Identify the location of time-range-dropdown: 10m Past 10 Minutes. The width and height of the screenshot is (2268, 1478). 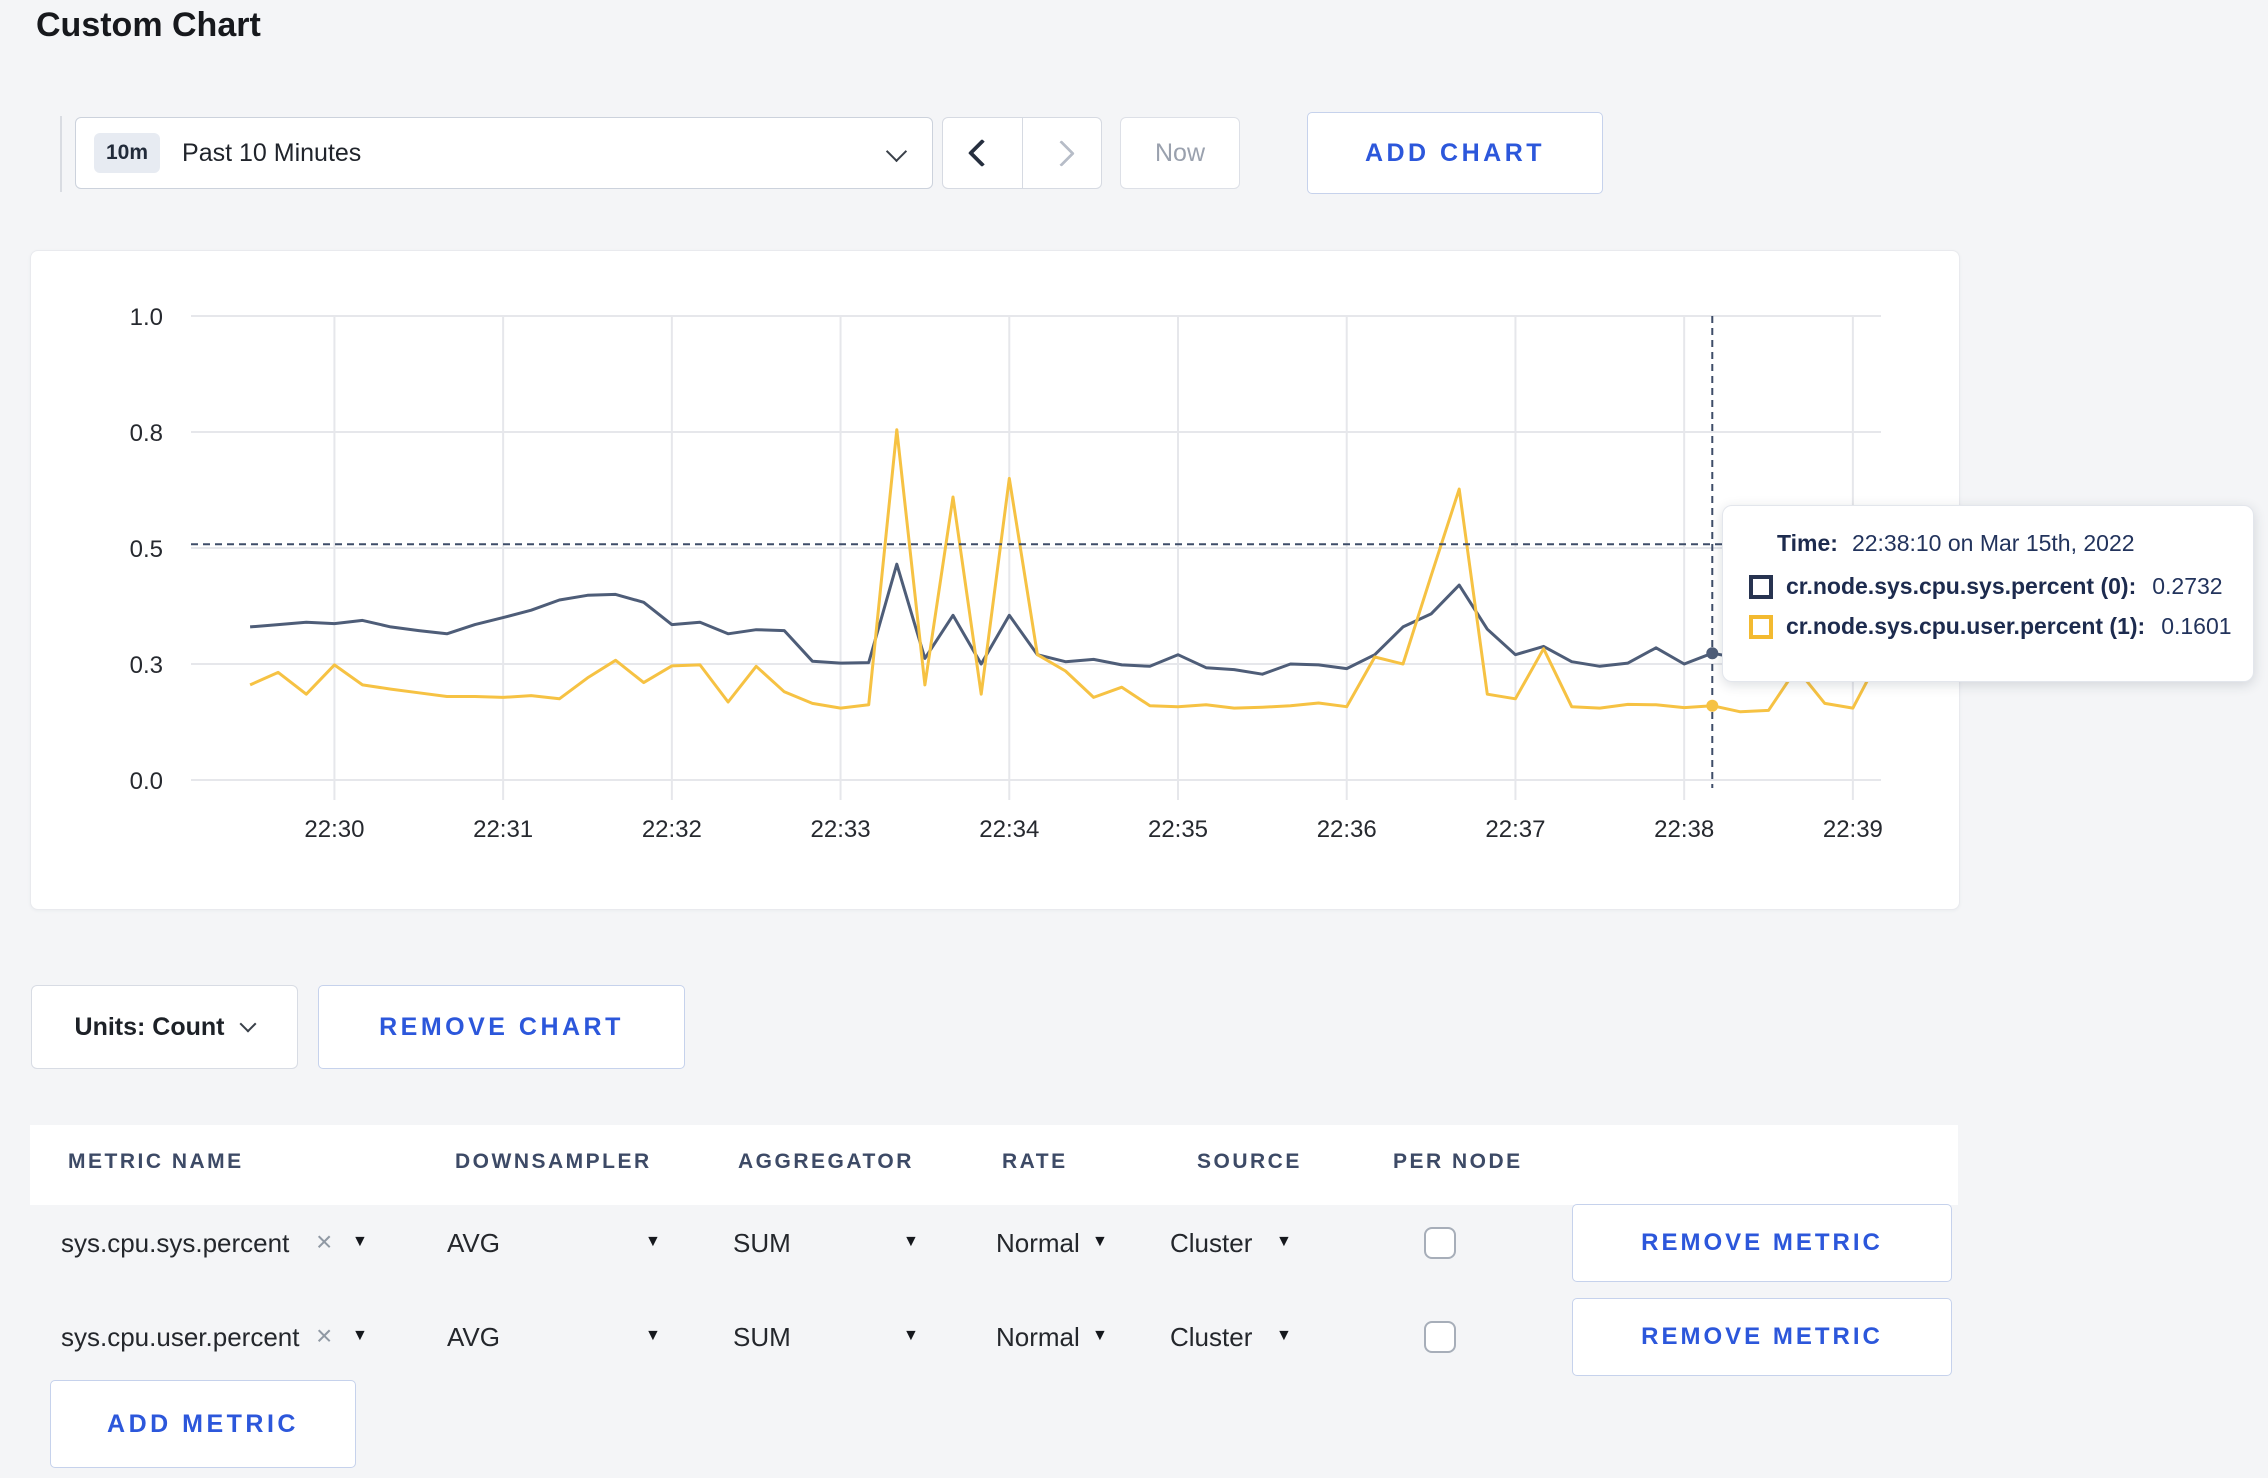
(504, 153).